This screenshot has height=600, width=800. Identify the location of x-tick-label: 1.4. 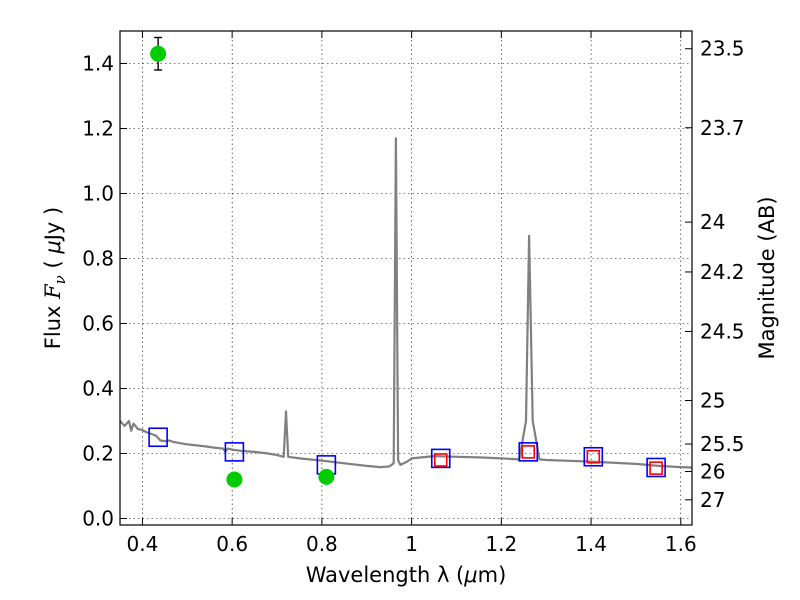
(591, 544).